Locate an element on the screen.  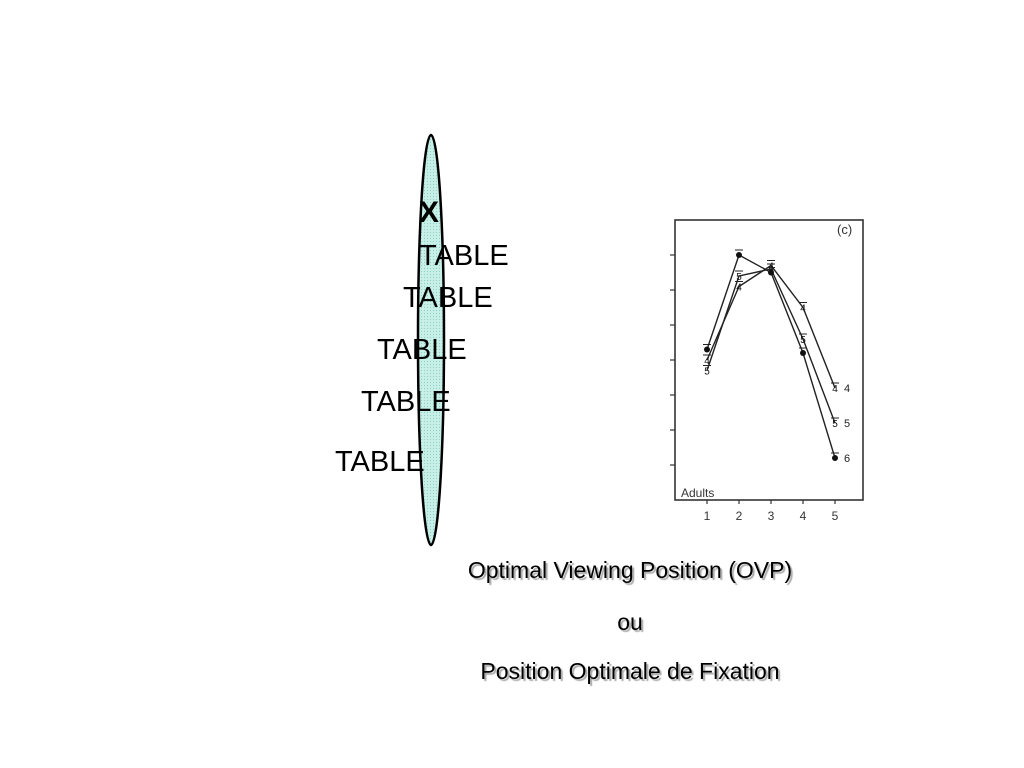
fixation-ellipse-shape is located at coordinates (431, 340).